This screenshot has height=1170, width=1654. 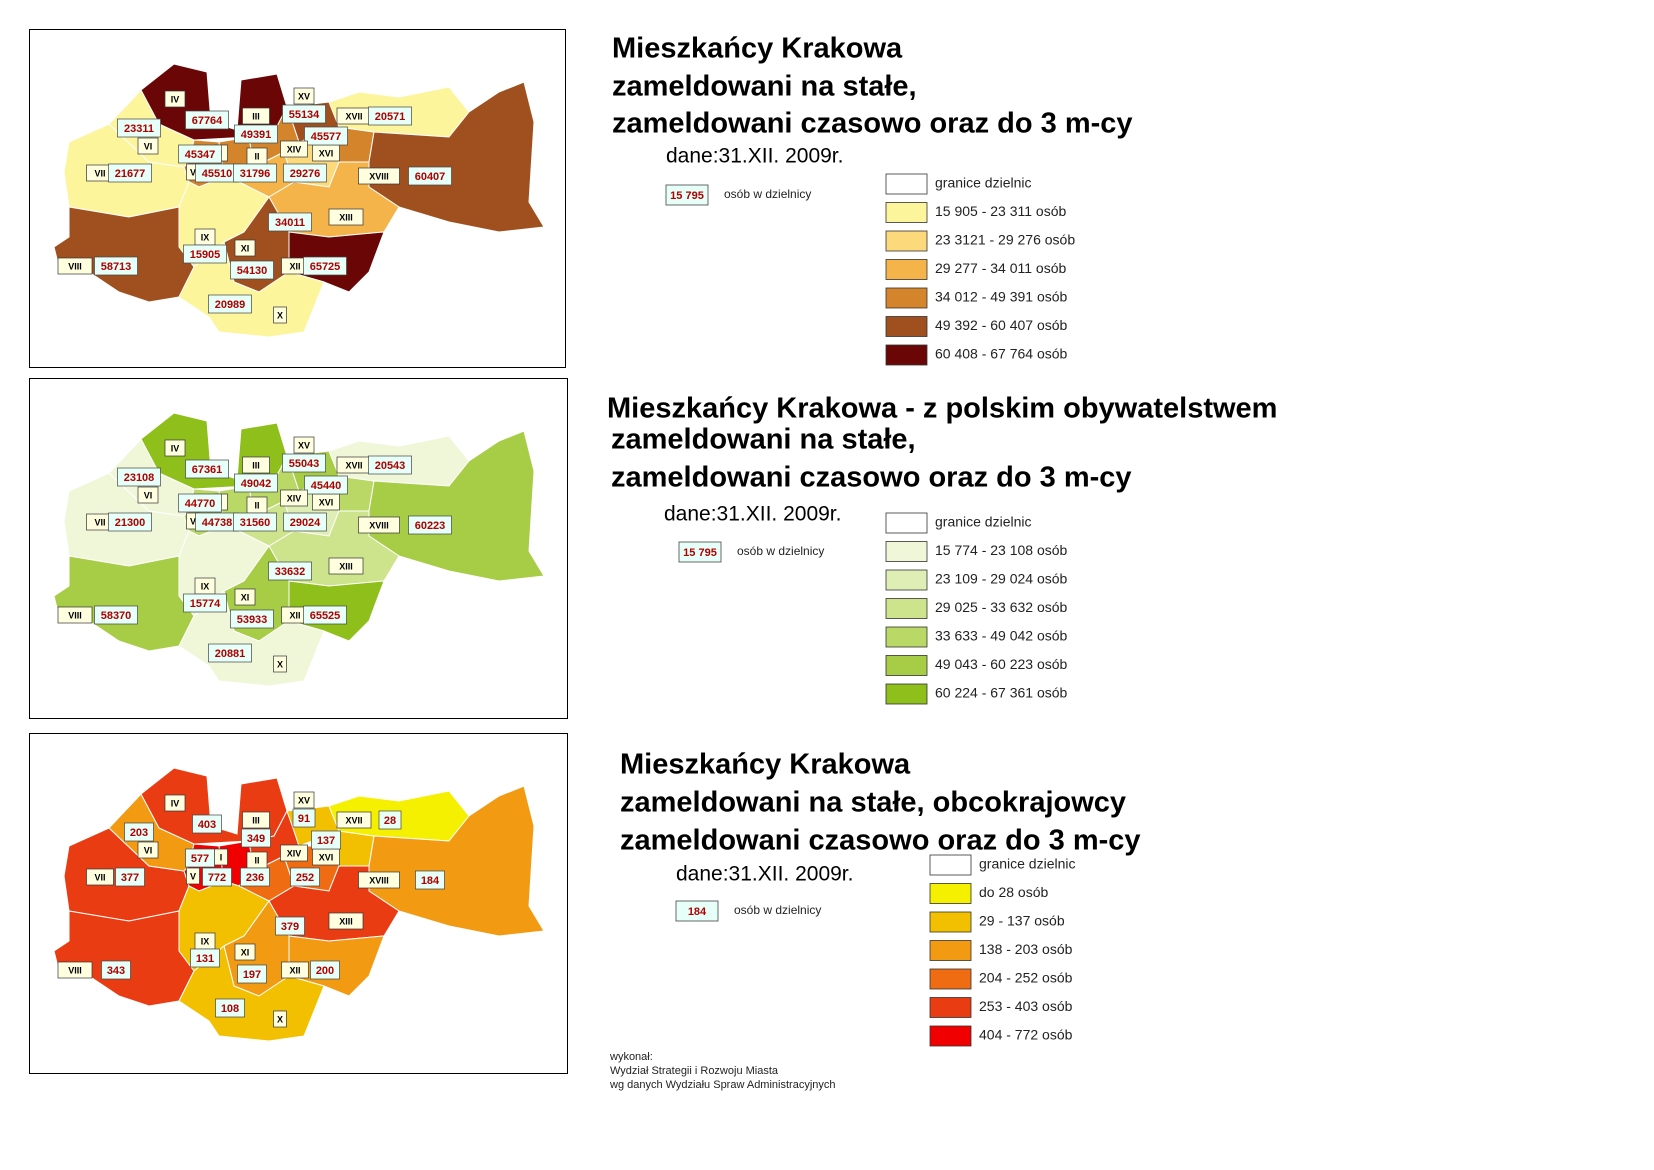 I want to click on legend-label: 204 - 252 osób, so click(x=1026, y=978).